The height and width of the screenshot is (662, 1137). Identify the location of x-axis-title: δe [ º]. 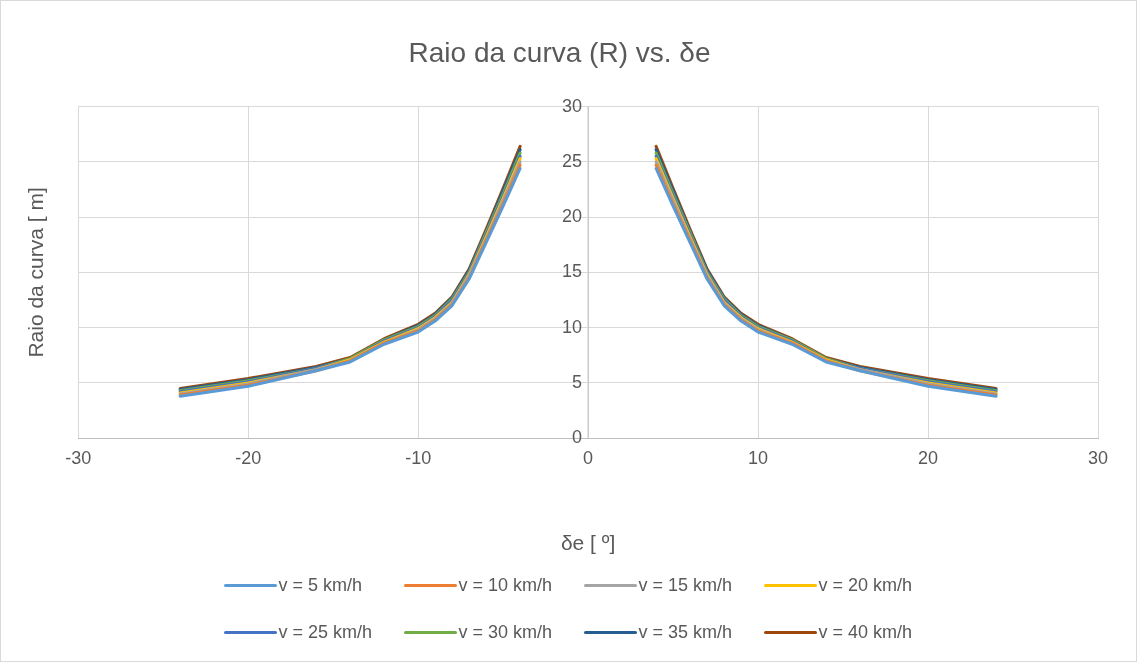
(588, 543).